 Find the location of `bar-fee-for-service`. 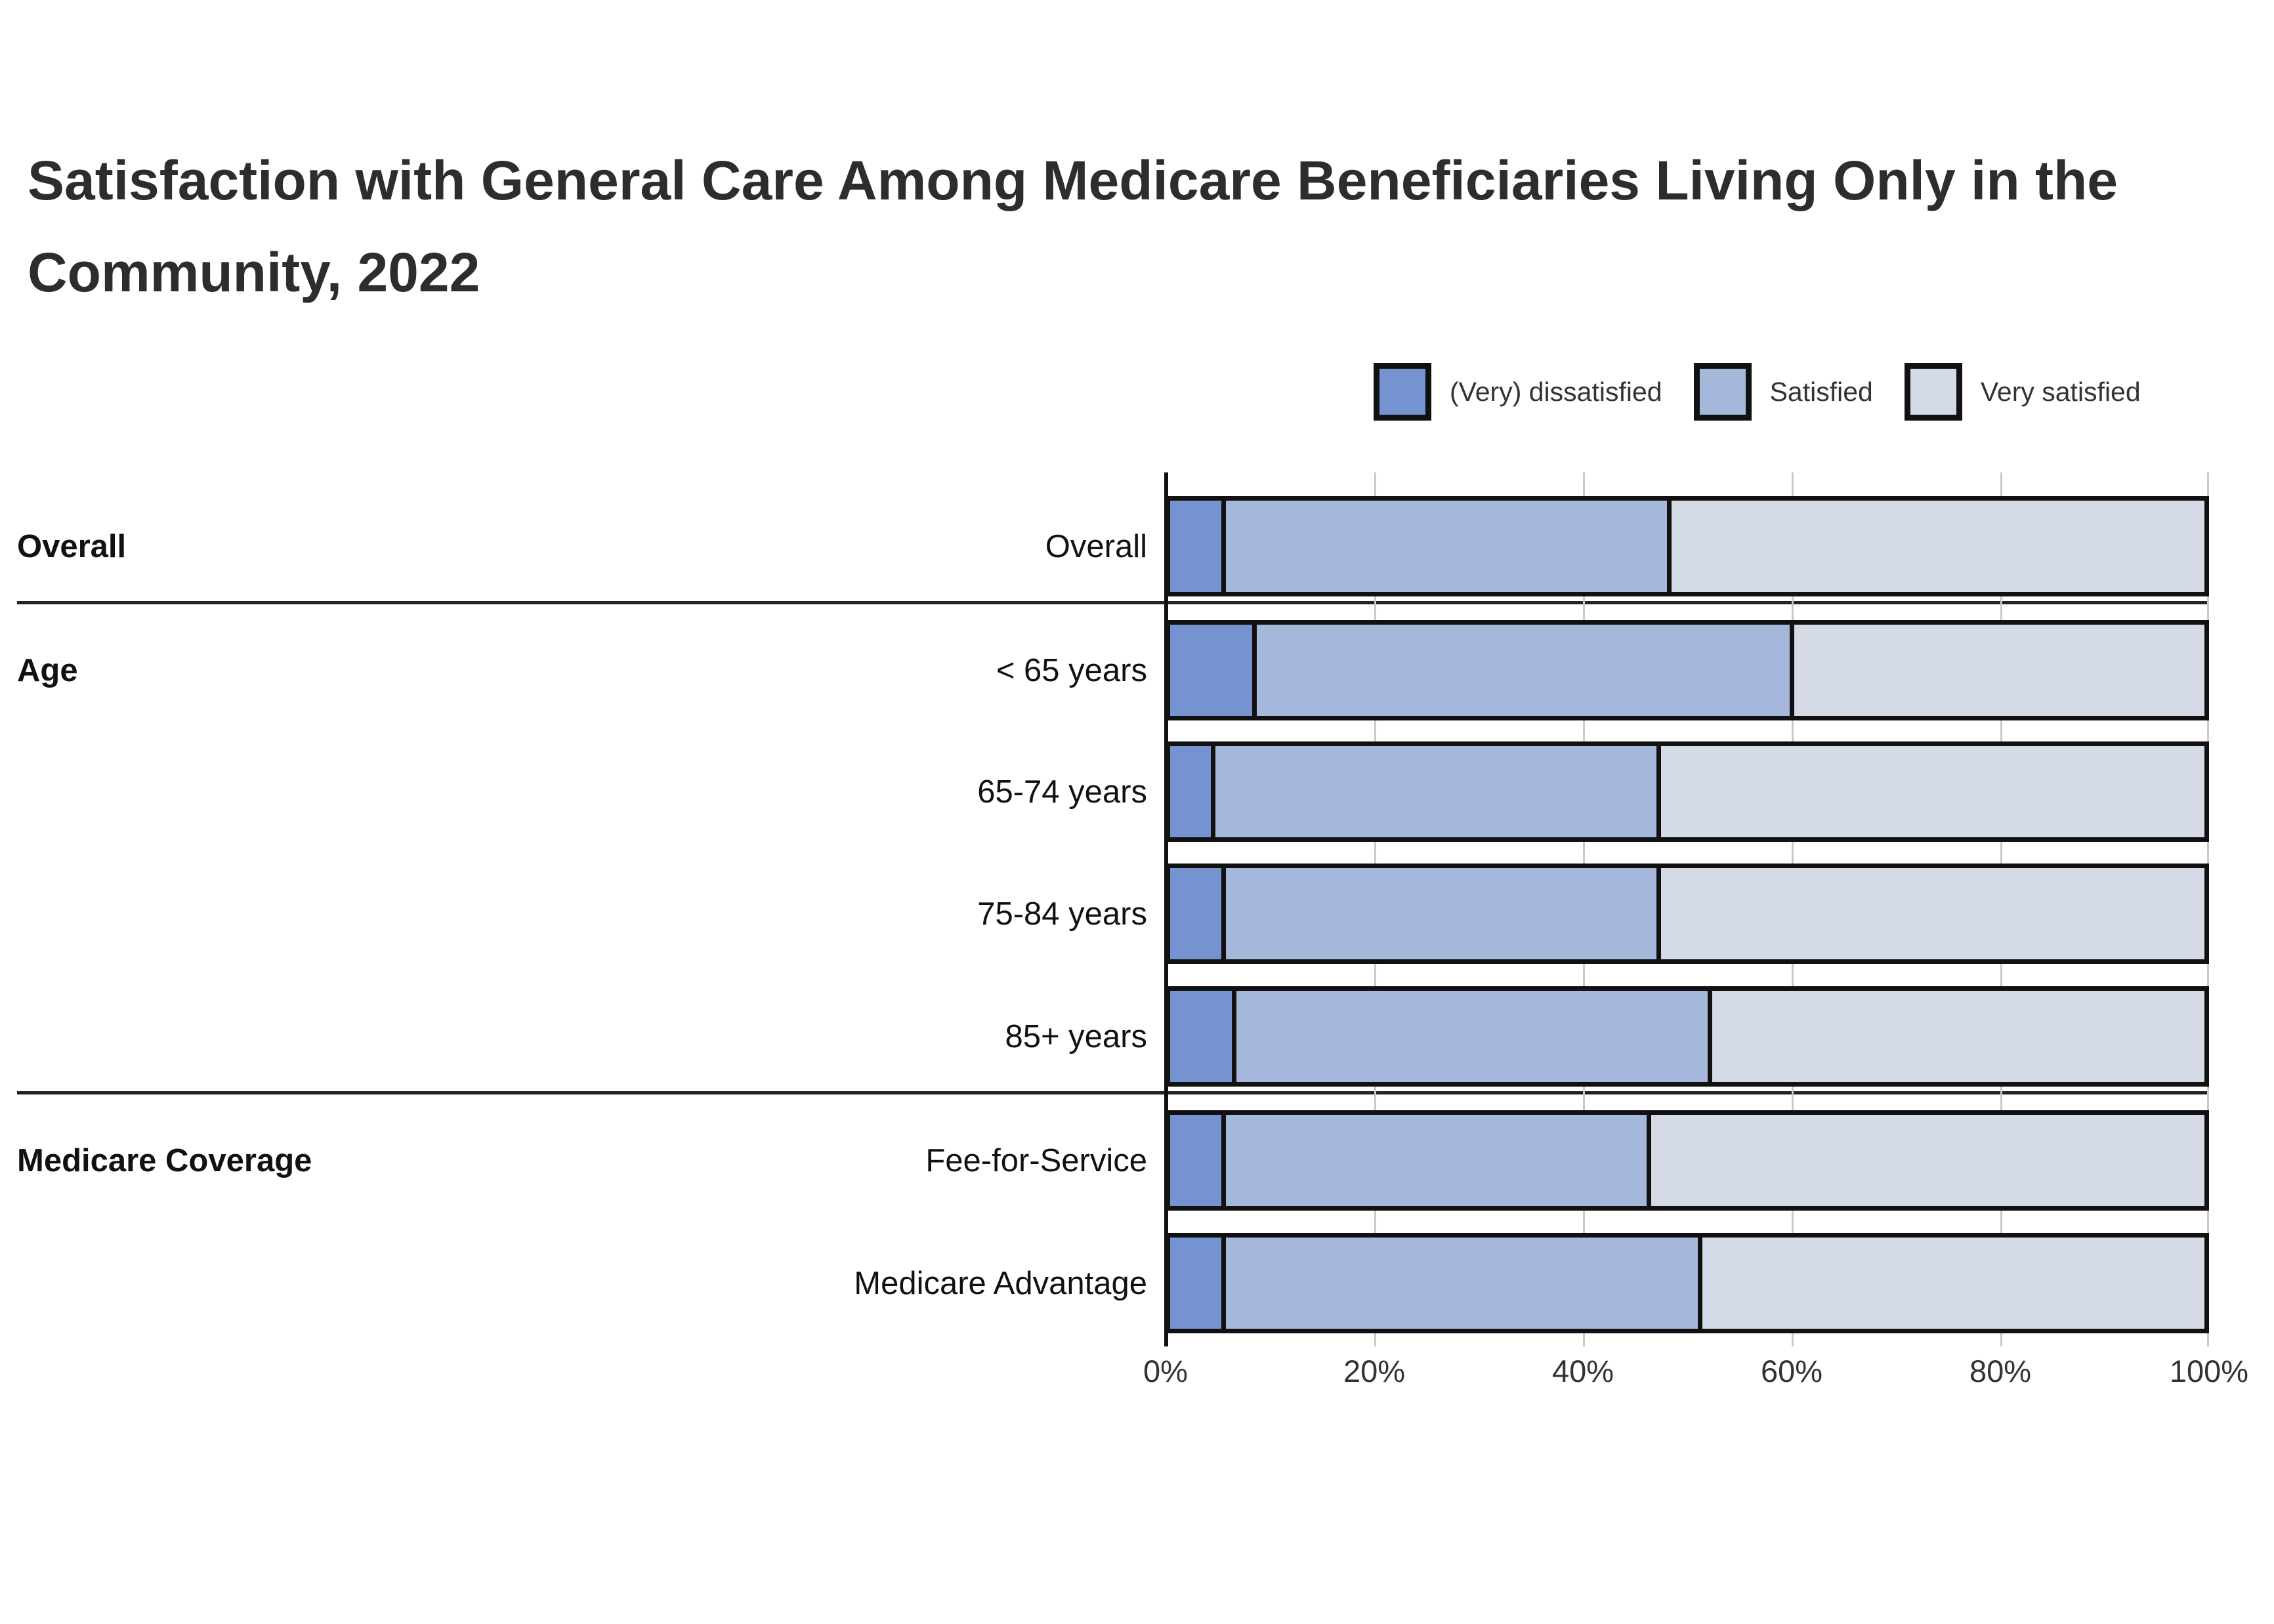

bar-fee-for-service is located at coordinates (1687, 1160).